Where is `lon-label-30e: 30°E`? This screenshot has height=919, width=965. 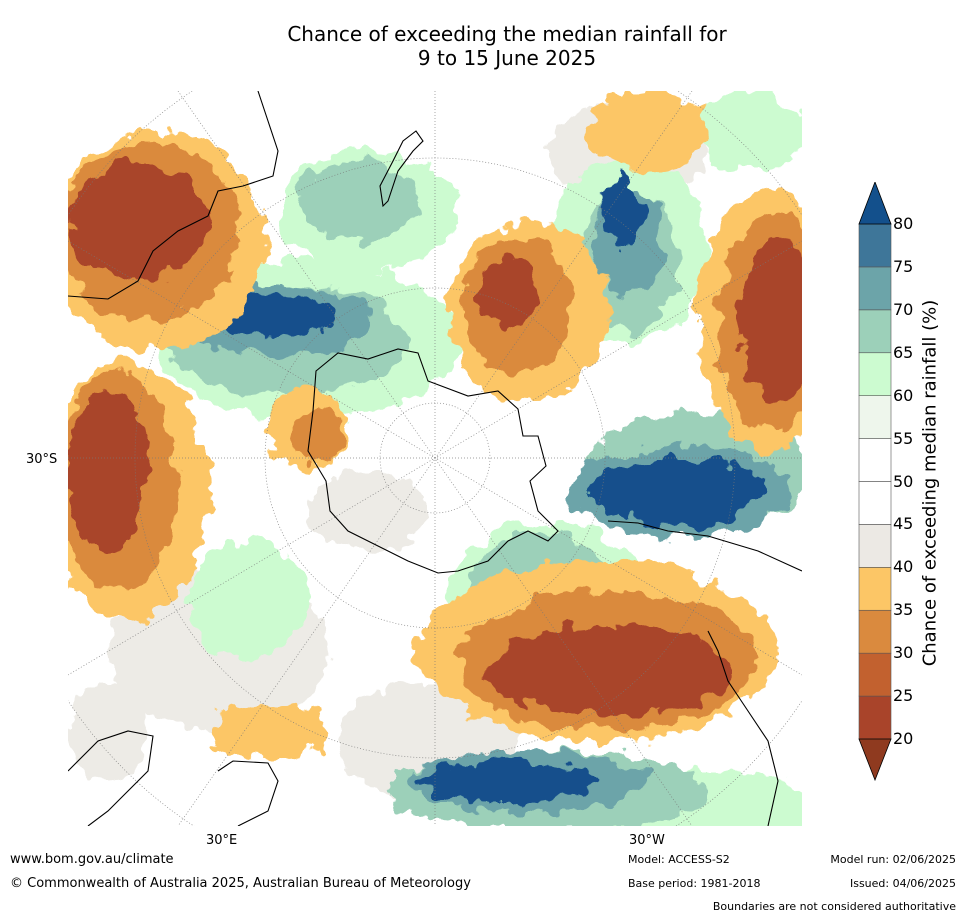
lon-label-30e: 30°E is located at coordinates (222, 840).